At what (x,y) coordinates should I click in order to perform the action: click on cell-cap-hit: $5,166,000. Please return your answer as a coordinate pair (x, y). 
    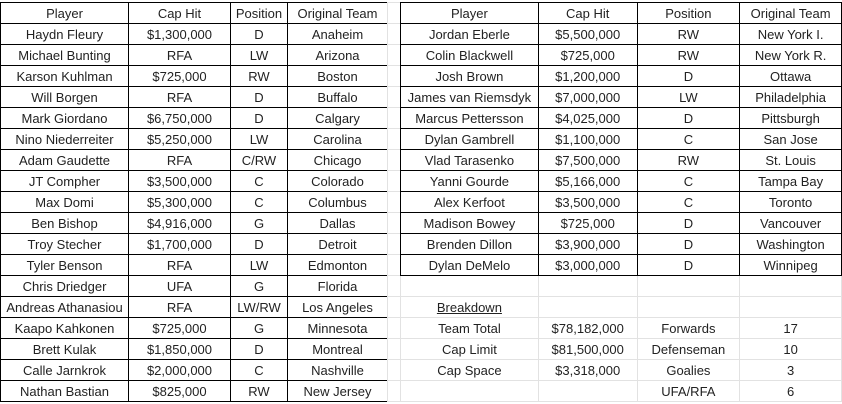
    Looking at the image, I should click on (587, 181).